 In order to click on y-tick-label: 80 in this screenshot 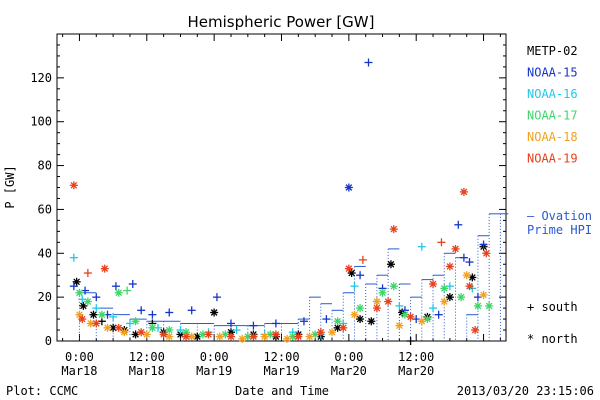, I will do `click(45, 166)`.